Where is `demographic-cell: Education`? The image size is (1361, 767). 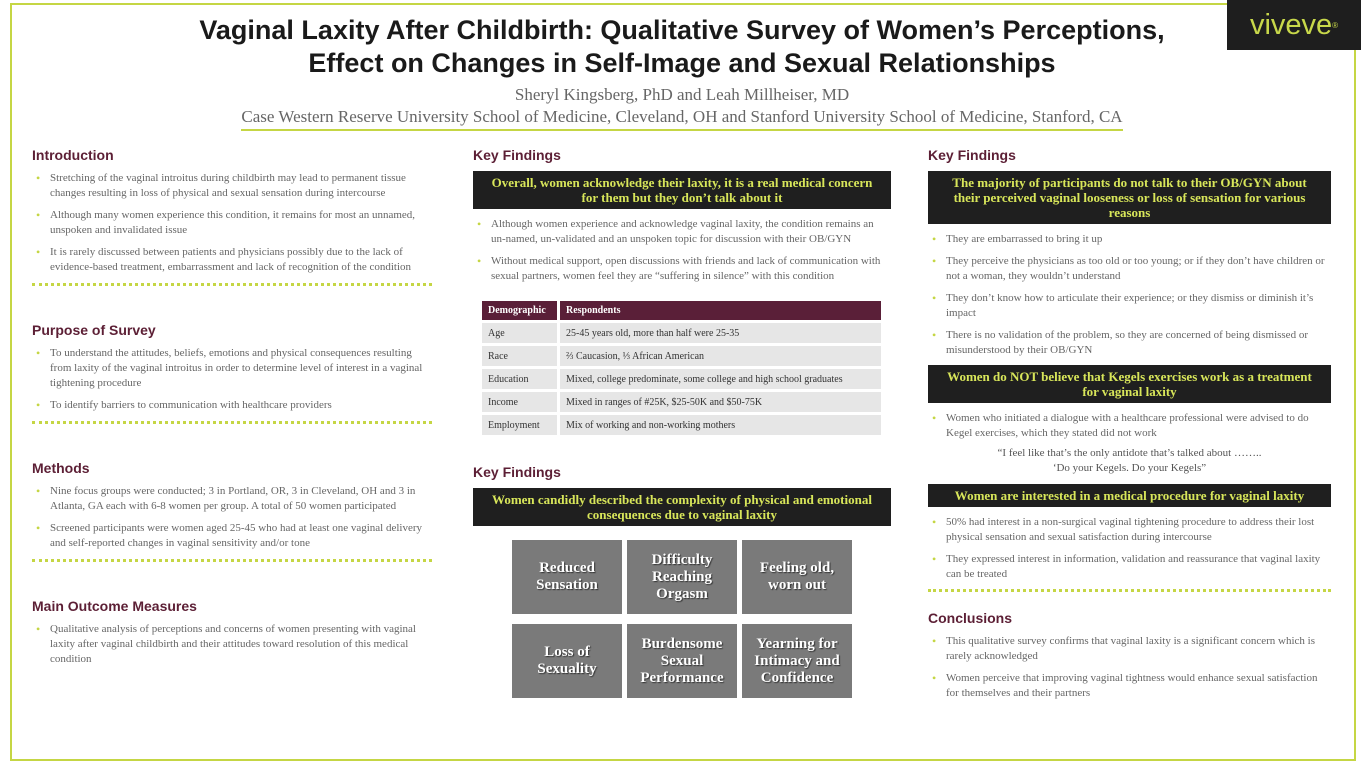 demographic-cell: Education is located at coordinates (521, 379).